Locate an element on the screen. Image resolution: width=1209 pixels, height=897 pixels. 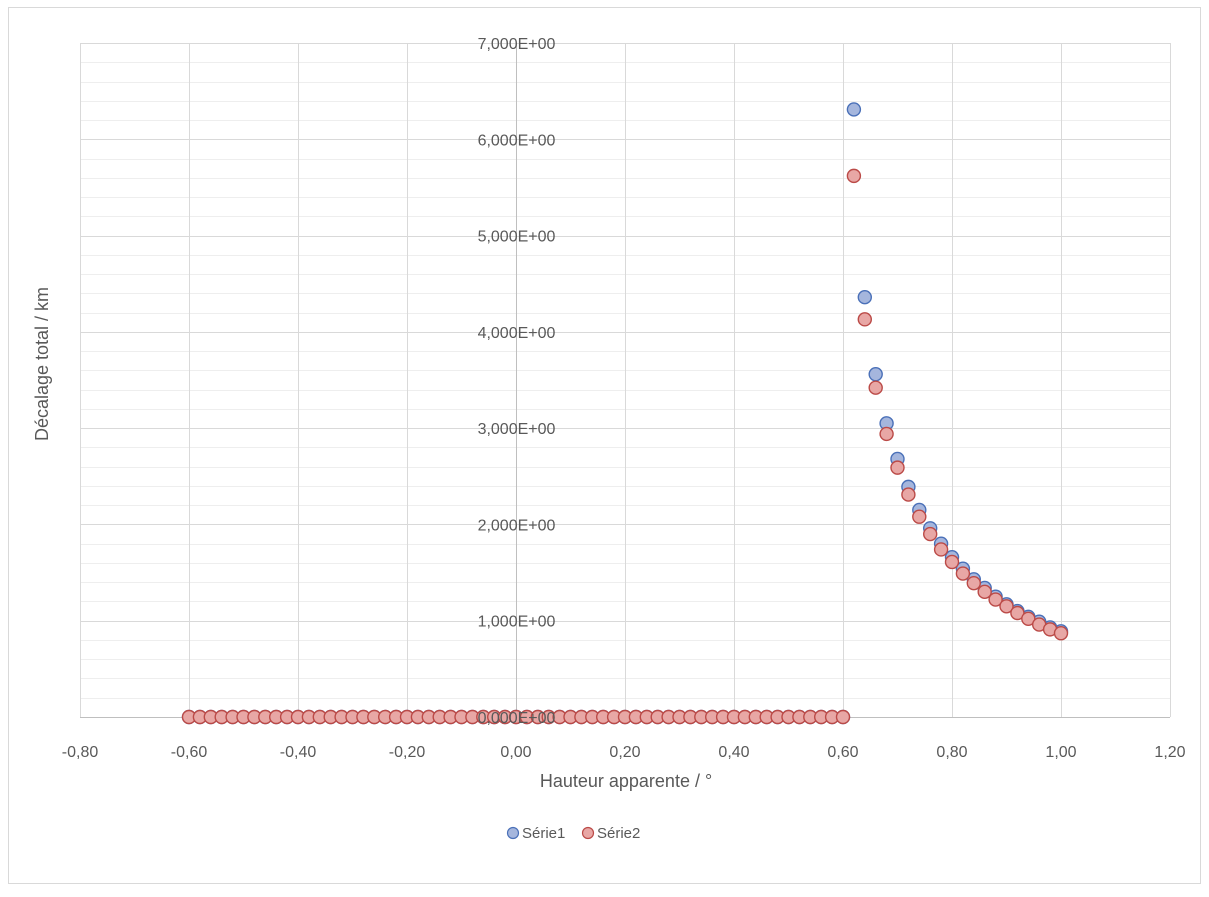
x-tick-label: -0,60 is located at coordinates (189, 752).